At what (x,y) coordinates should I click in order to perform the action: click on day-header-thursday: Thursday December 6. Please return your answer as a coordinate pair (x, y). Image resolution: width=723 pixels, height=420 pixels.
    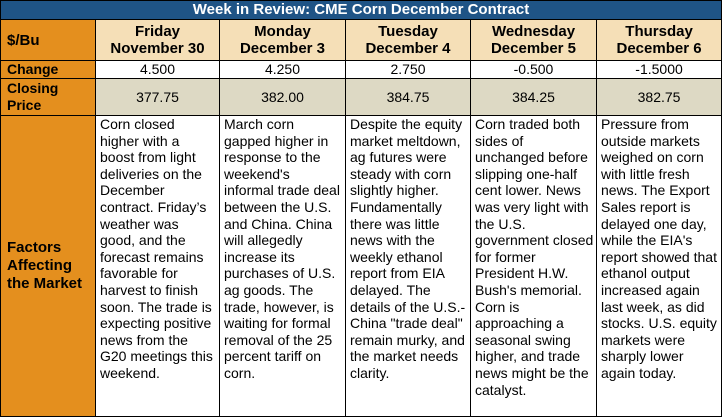
    Looking at the image, I should click on (659, 40).